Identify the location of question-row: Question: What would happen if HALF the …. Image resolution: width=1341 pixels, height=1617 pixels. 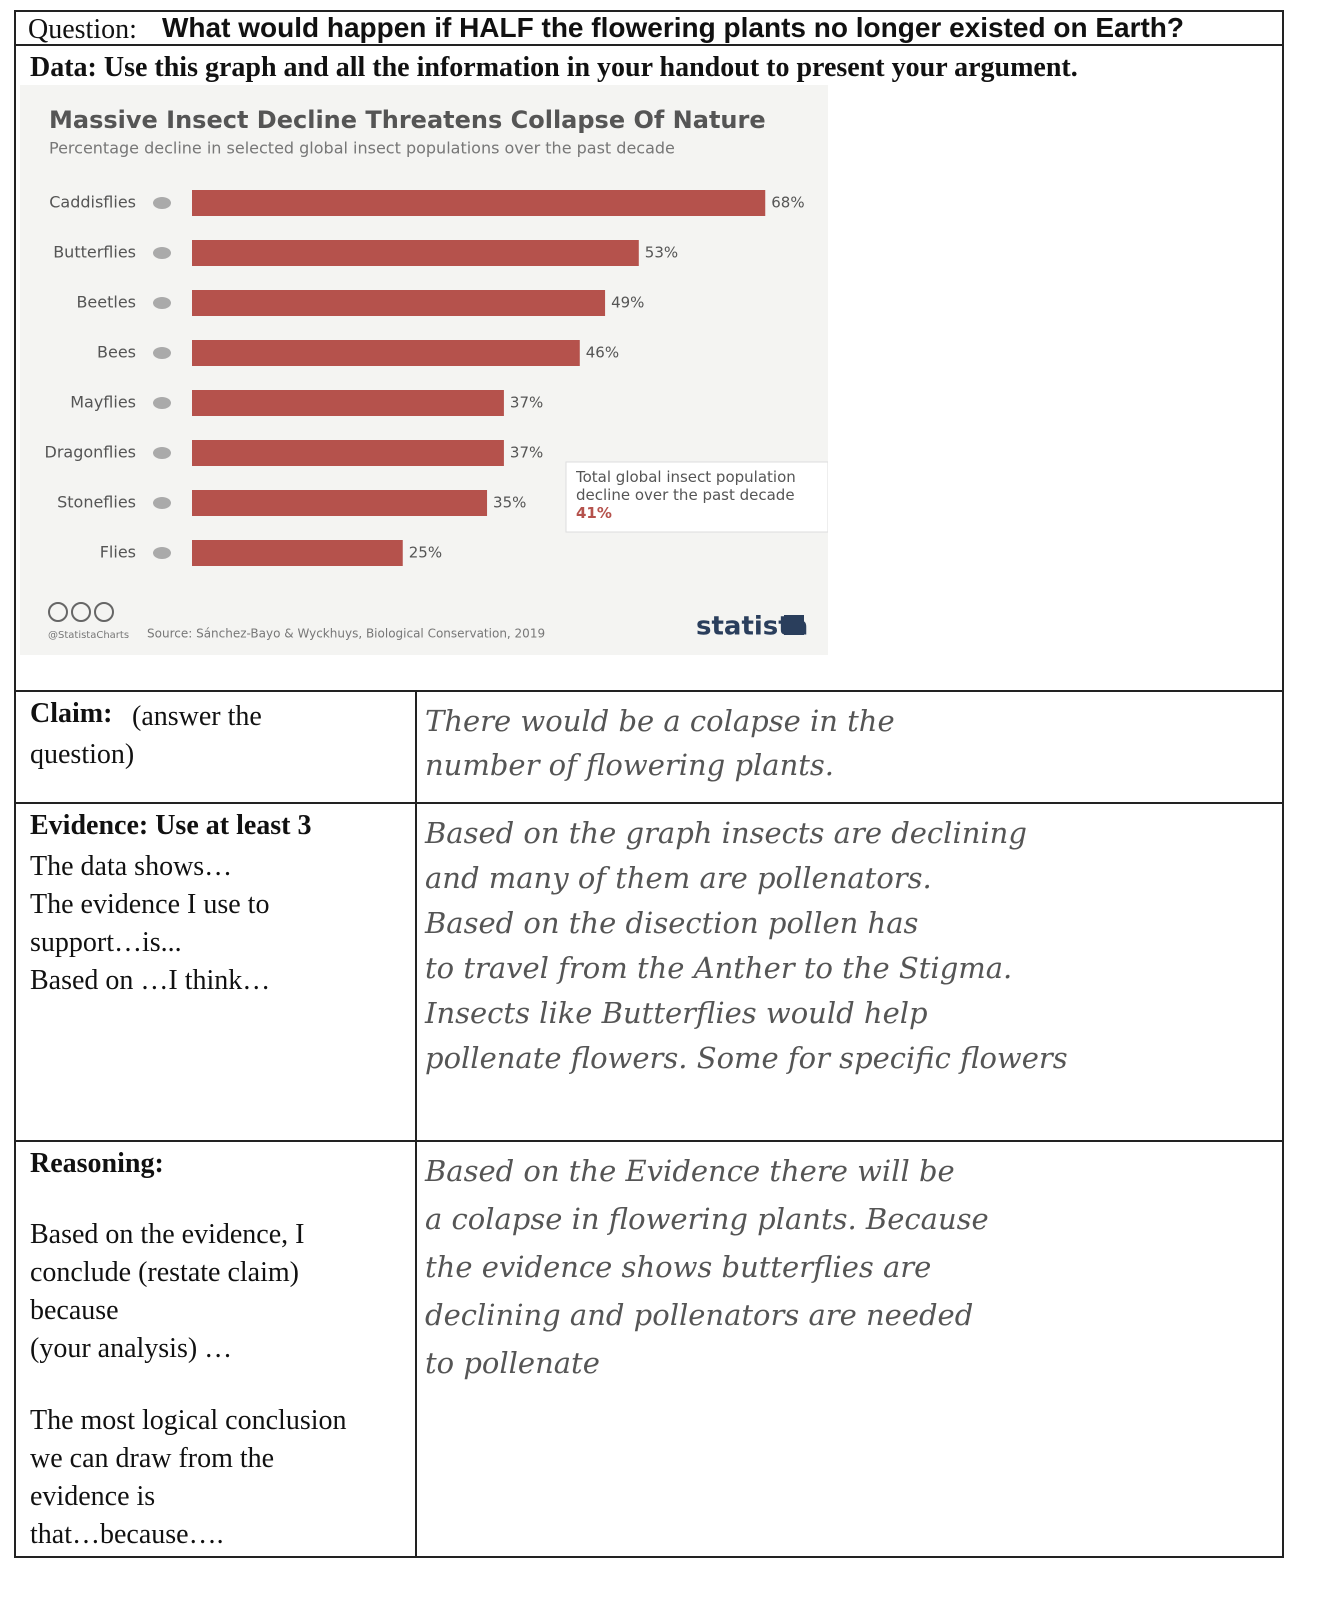
(649, 28).